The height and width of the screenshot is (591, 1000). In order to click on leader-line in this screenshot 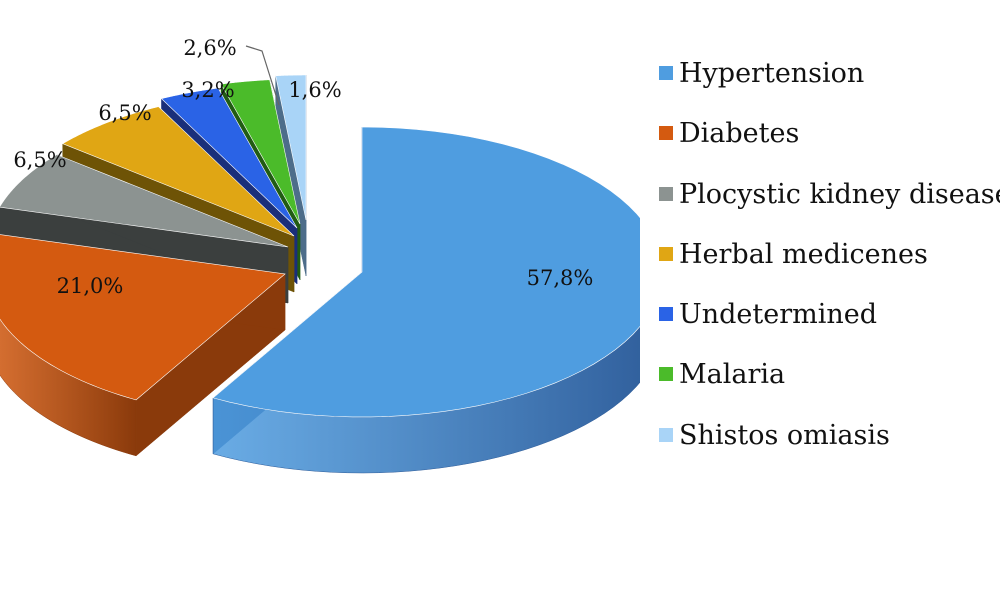, I will do `click(262, 75)`.